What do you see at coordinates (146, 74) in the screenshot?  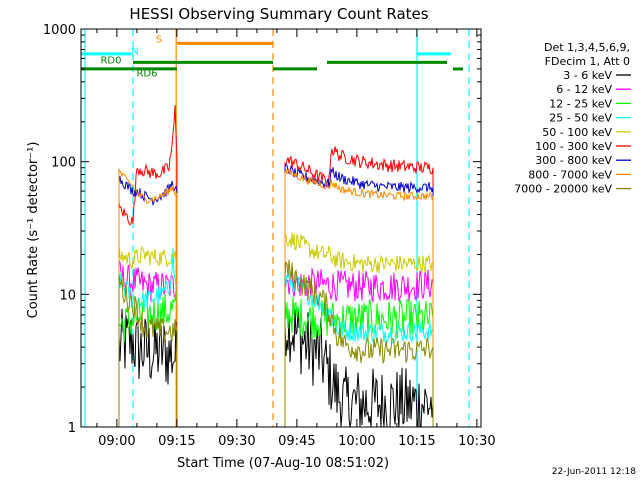 I see `state-label-rd6: RD6` at bounding box center [146, 74].